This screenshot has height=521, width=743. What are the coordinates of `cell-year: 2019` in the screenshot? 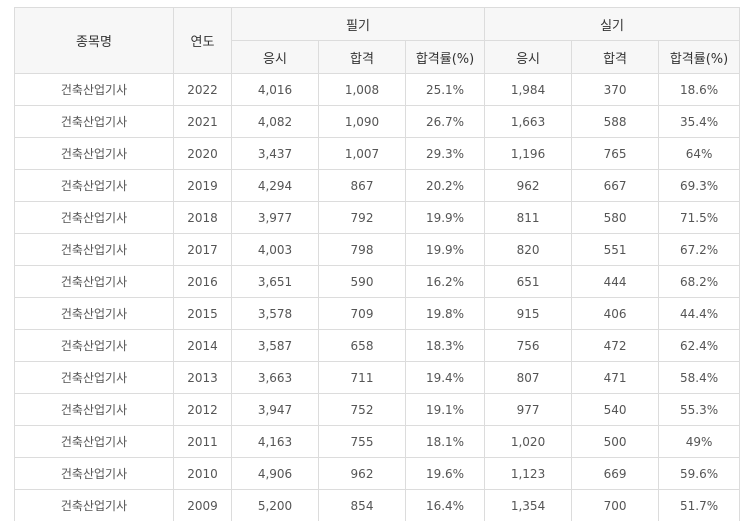 It's located at (202, 185).